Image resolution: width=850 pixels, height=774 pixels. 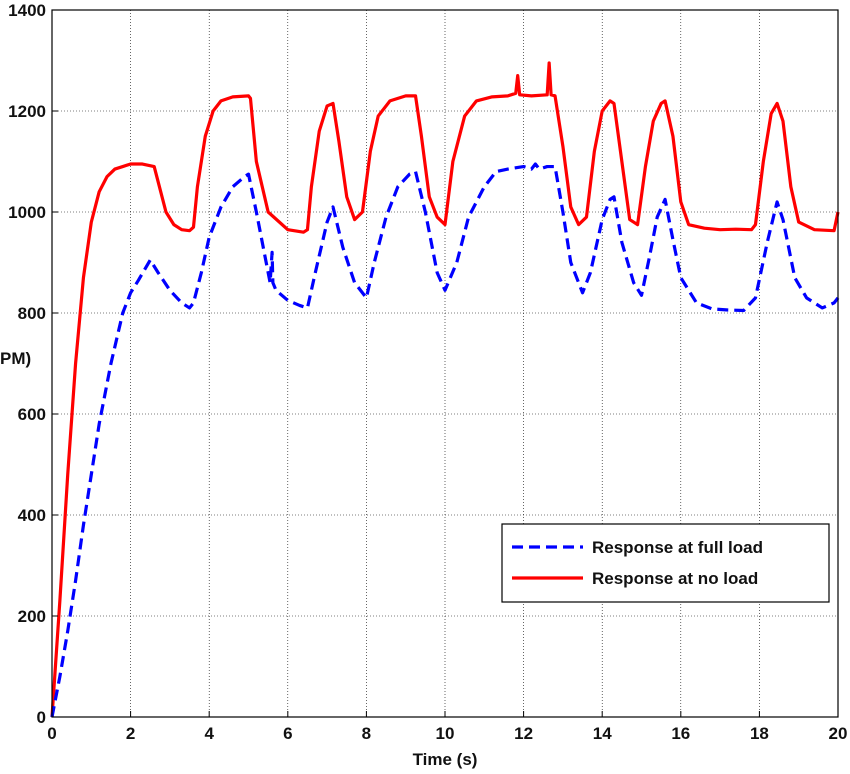 What do you see at coordinates (677, 547) in the screenshot?
I see `legend-label-full-load: Response at full load` at bounding box center [677, 547].